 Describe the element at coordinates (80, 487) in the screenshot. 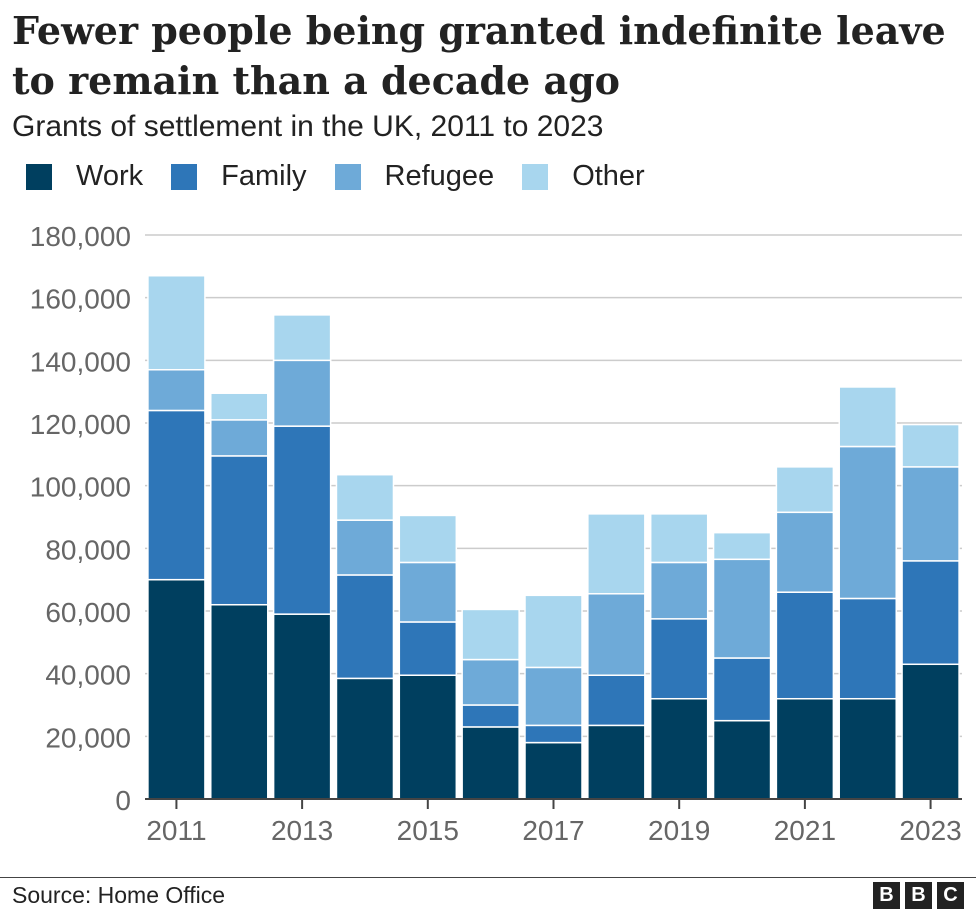

I see `y-tick-label: 100,000` at that location.